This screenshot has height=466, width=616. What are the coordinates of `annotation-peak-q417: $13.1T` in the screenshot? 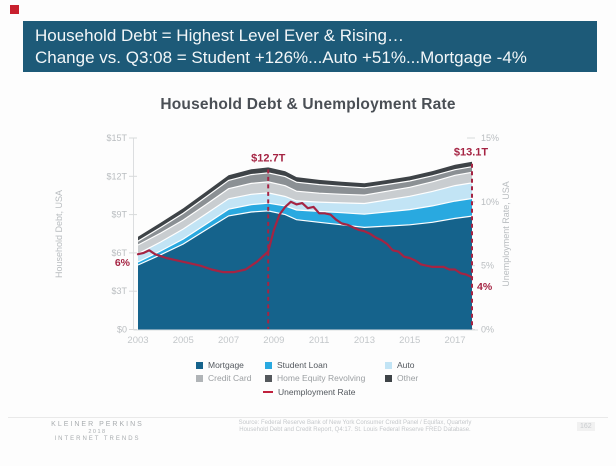 It's located at (471, 153).